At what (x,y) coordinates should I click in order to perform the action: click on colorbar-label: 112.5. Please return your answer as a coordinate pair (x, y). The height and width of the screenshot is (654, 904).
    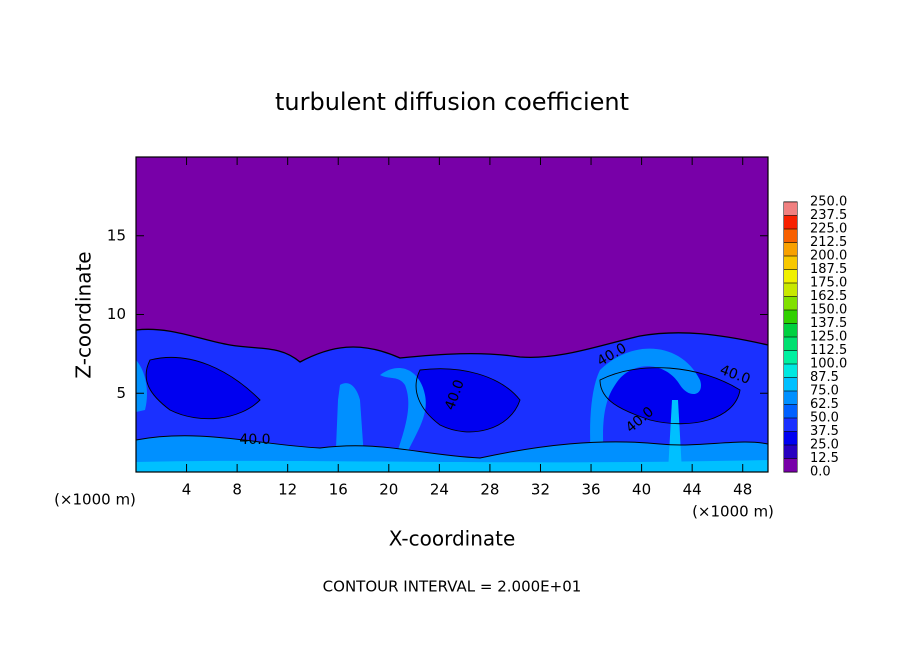
    Looking at the image, I should click on (828, 350).